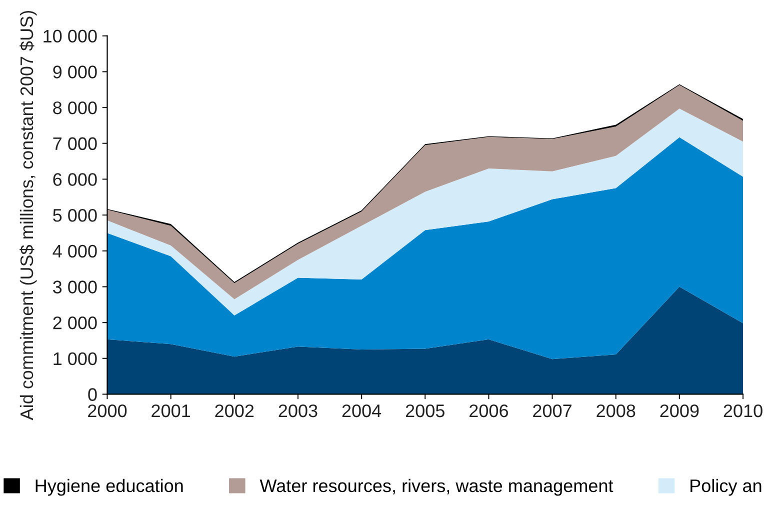  What do you see at coordinates (75, 287) in the screenshot?
I see `y-tick-label: 3 000` at bounding box center [75, 287].